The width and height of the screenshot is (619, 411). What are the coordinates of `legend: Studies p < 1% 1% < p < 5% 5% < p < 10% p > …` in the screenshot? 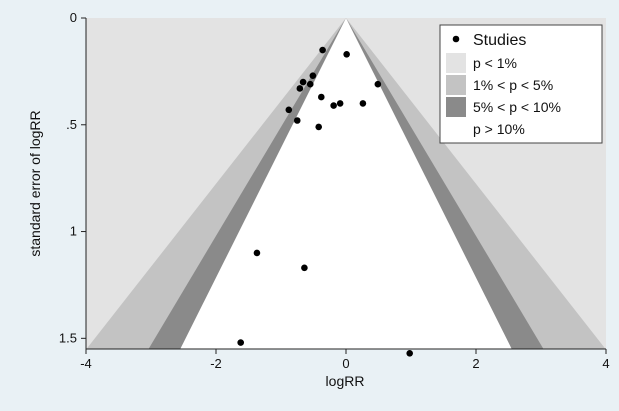 It's located at (521, 84).